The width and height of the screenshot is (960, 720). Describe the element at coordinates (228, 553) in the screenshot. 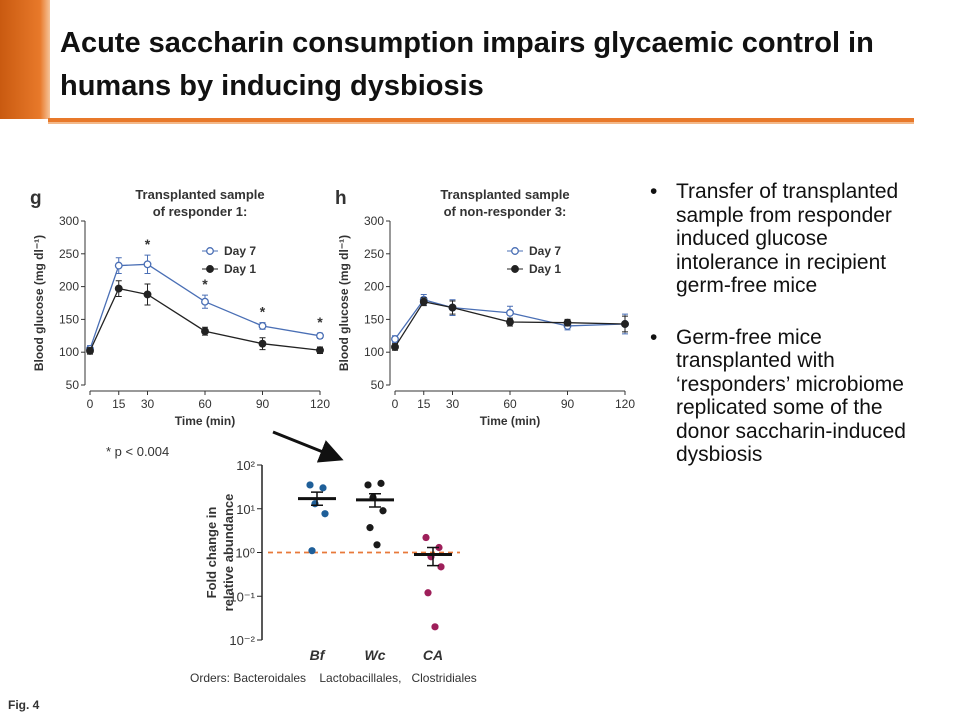

I see `y-axis-label: relative abundance` at that location.